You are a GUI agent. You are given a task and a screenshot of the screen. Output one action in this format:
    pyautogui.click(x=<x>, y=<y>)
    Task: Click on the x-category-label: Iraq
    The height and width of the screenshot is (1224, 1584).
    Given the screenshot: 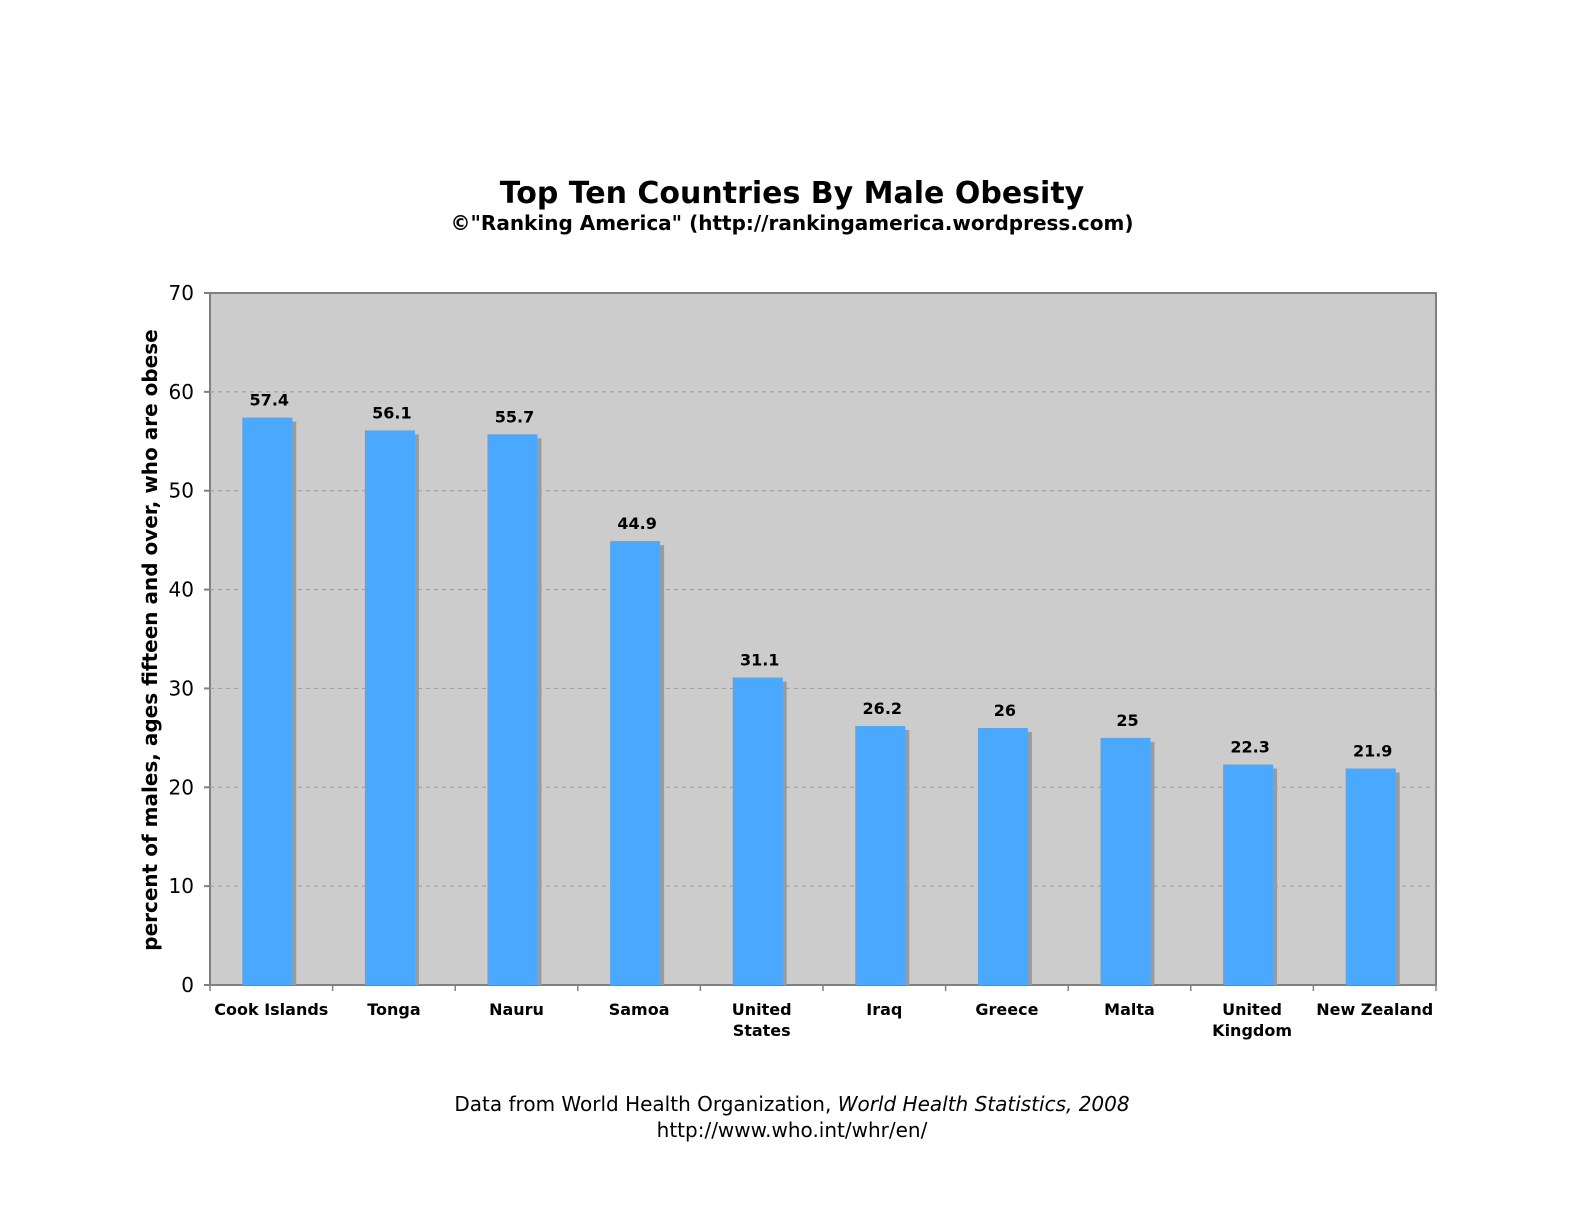 What is the action you would take?
    pyautogui.click(x=884, y=1009)
    